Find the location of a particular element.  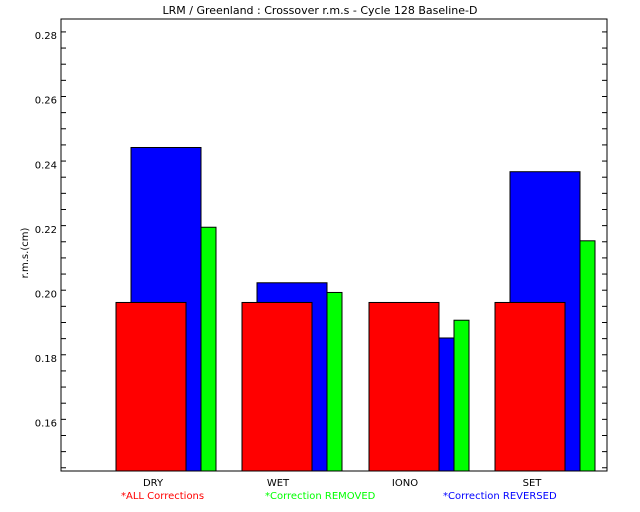

x-tick-label-dry: DRY is located at coordinates (153, 483).